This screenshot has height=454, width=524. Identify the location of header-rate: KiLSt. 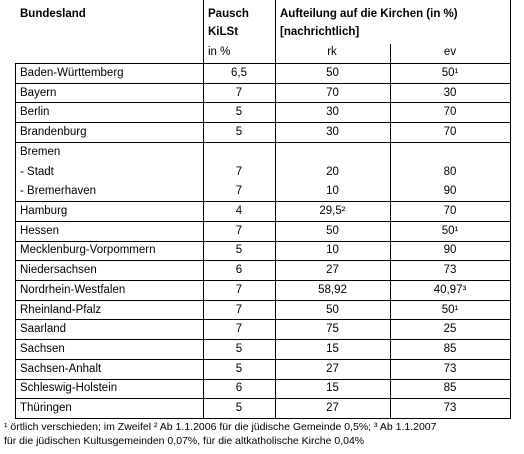
(223, 32).